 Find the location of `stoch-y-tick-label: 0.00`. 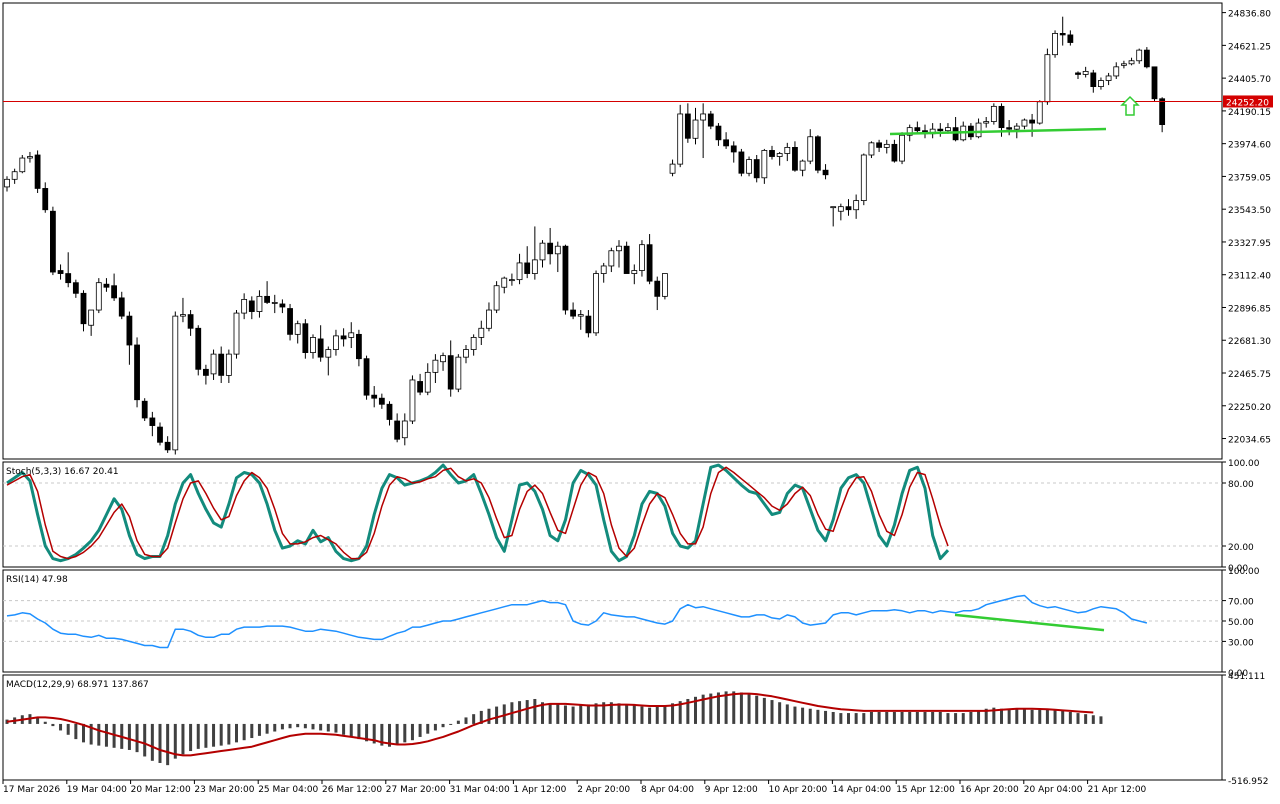

stoch-y-tick-label: 0.00 is located at coordinates (1238, 569).